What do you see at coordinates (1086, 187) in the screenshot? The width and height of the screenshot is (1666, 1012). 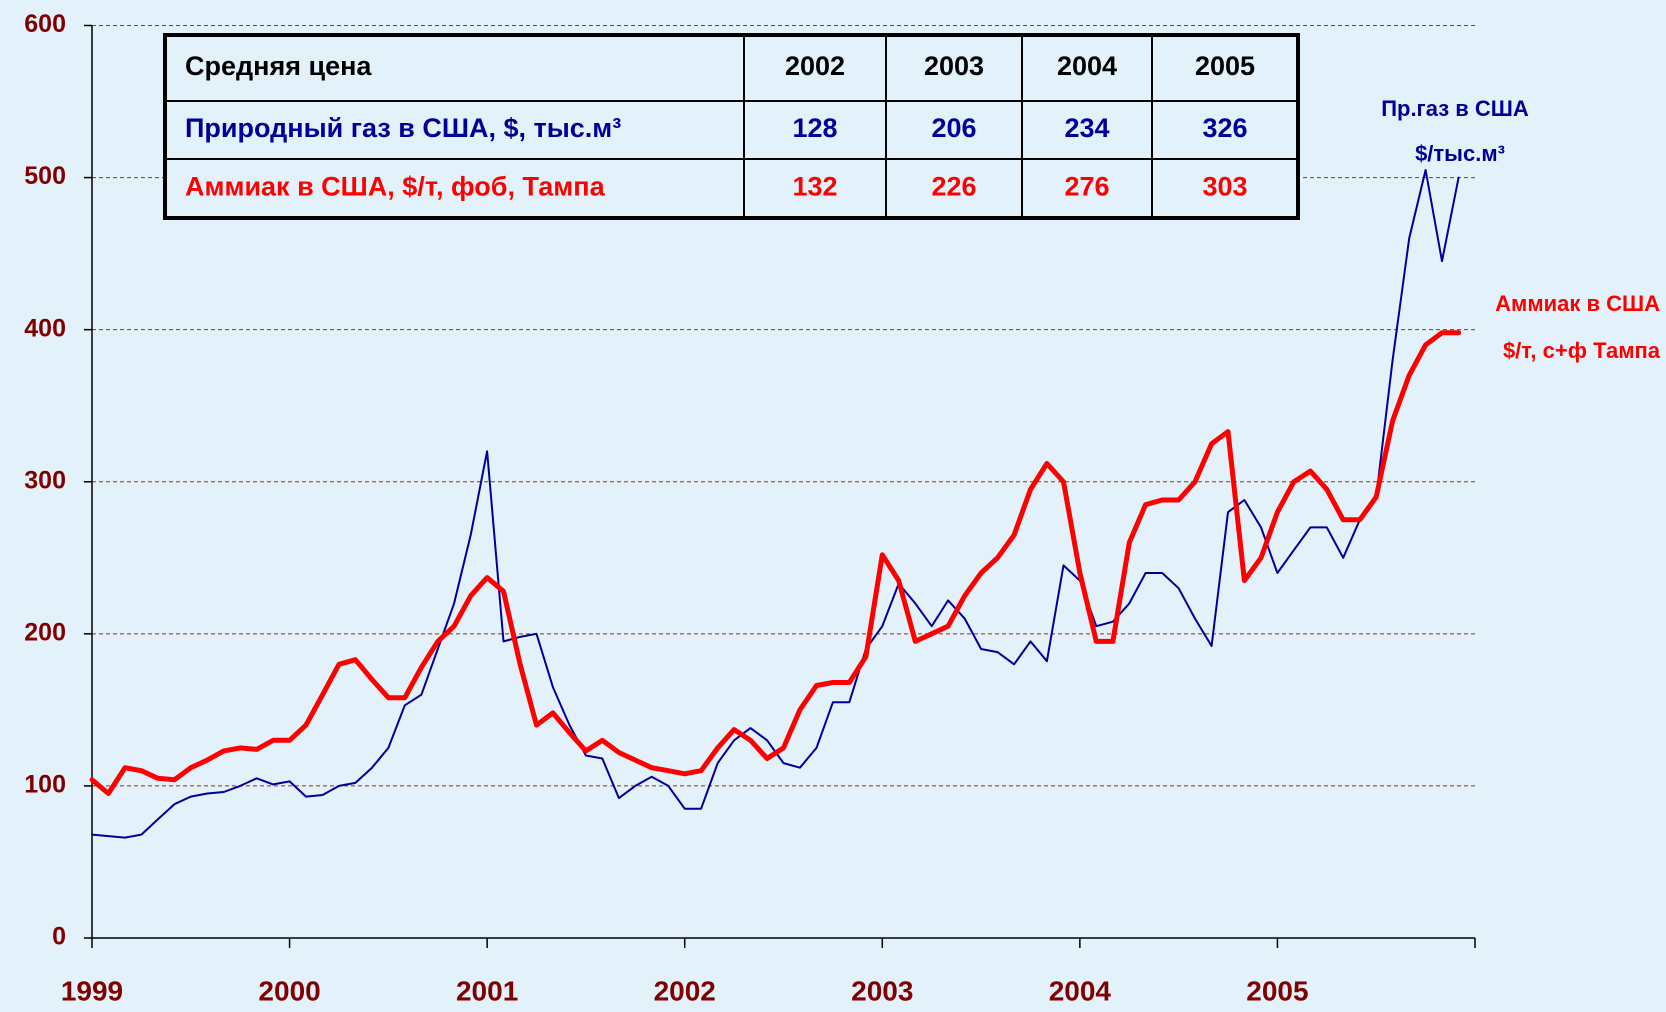 I see `table-cell: 276` at bounding box center [1086, 187].